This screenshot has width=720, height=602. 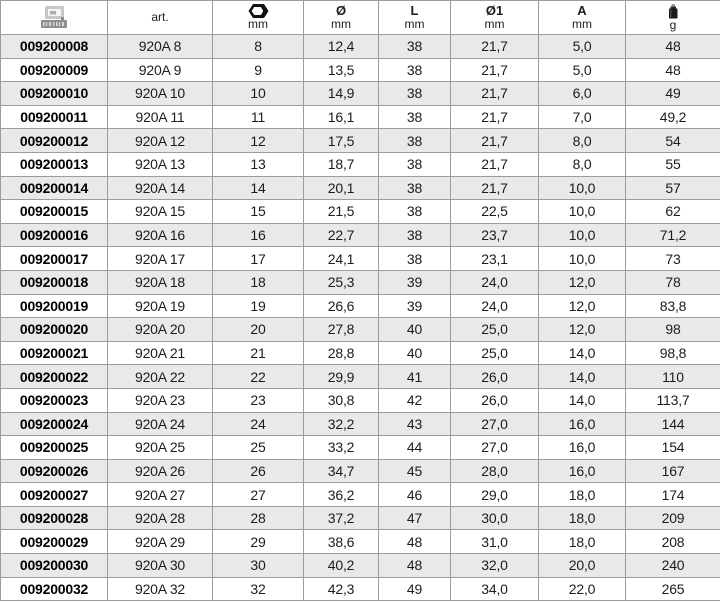 What do you see at coordinates (672, 542) in the screenshot?
I see `cell-weight: 208` at bounding box center [672, 542].